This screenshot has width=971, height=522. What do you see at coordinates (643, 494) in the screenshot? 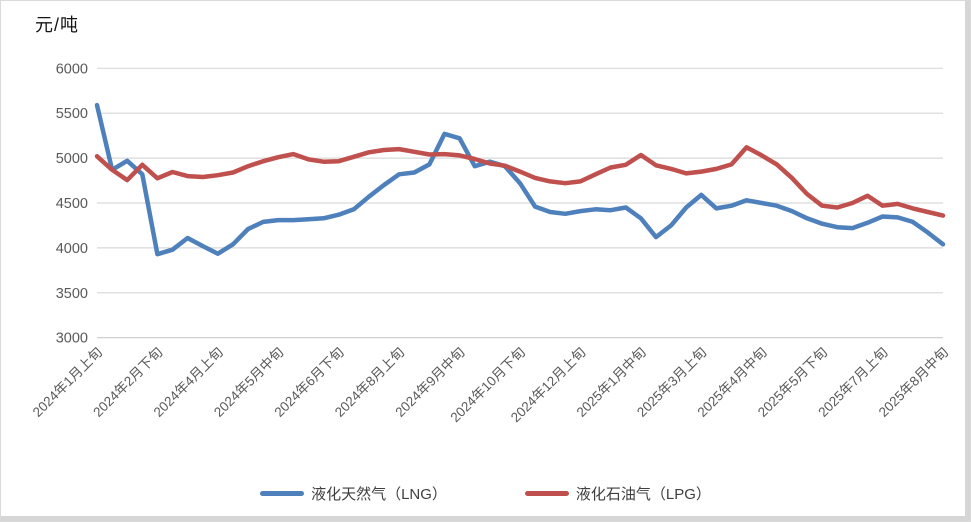
I see `legend-label-1: 液化石油气（LPG）` at bounding box center [643, 494].